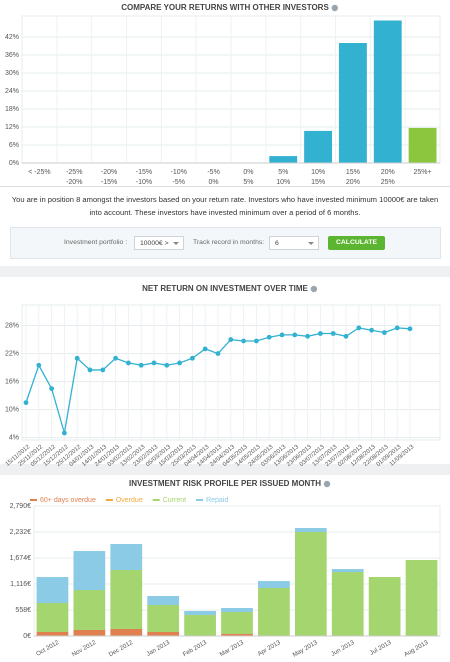  What do you see at coordinates (14, 145) in the screenshot?
I see `y-tick-label: 6%` at bounding box center [14, 145].